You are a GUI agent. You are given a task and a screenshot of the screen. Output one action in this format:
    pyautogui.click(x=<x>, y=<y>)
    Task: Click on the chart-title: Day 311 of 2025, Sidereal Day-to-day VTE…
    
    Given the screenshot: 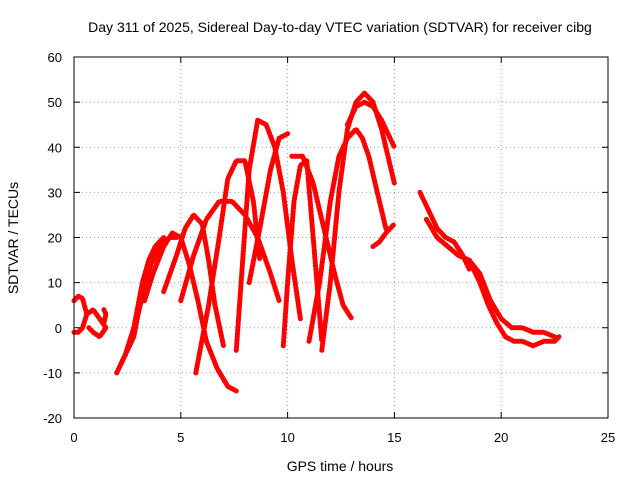 What is the action you would take?
    pyautogui.click(x=340, y=27)
    